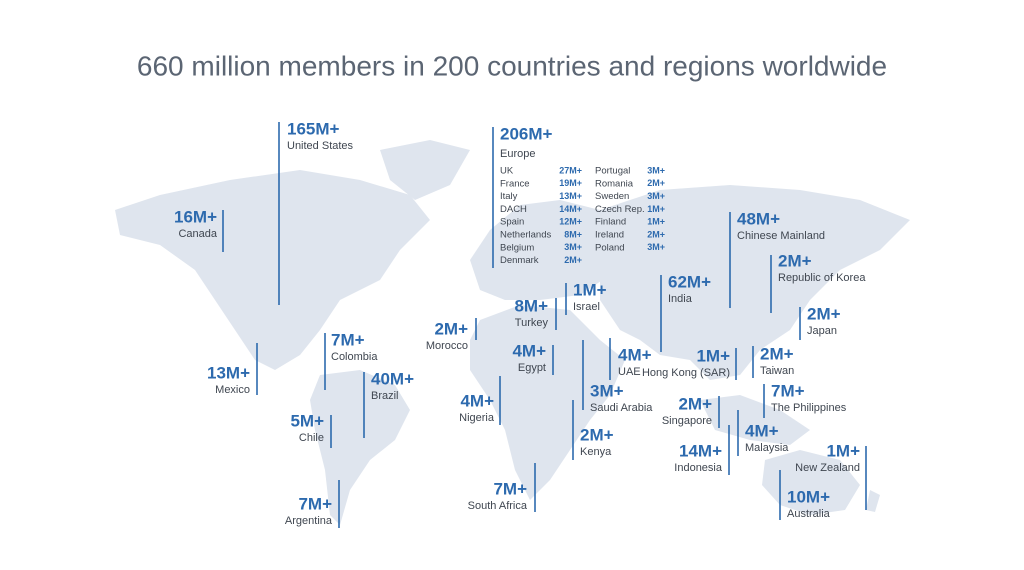 The width and height of the screenshot is (1024, 570). What do you see at coordinates (609, 235) in the screenshot?
I see `country-name: Ireland` at bounding box center [609, 235].